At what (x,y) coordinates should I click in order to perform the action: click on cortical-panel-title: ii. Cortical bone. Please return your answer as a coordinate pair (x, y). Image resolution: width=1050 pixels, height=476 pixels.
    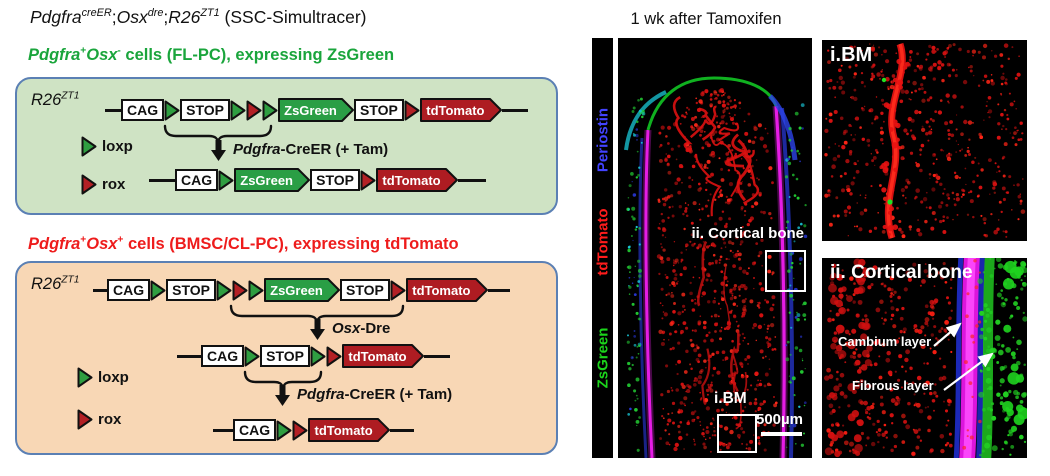
    Looking at the image, I should click on (901, 272).